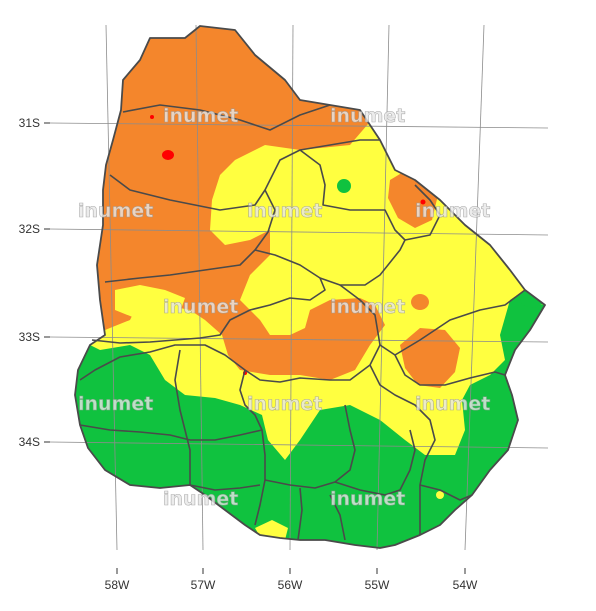 The image size is (596, 611). Describe the element at coordinates (532, 300) in the screenshot. I see `green-spot-east` at that location.